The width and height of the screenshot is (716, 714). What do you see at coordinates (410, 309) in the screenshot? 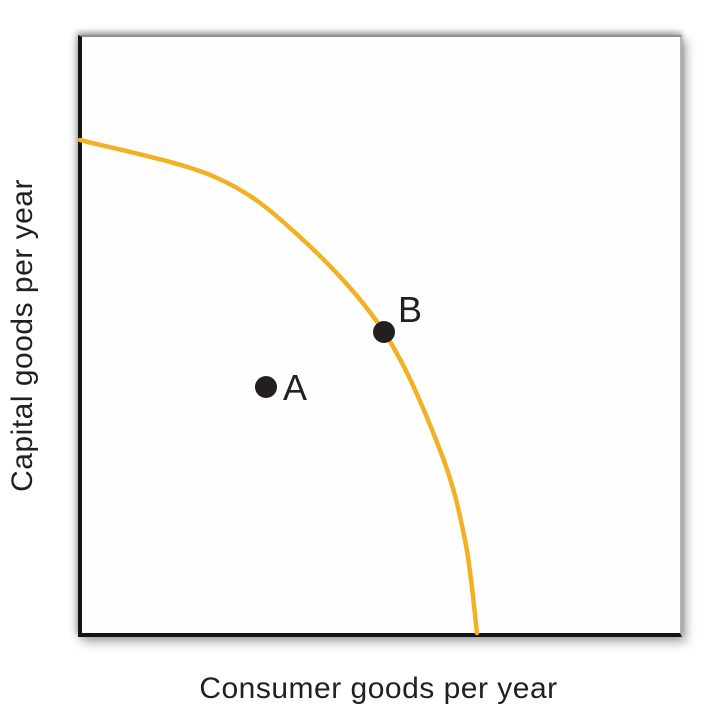
I see `point-label-b: B` at bounding box center [410, 309].